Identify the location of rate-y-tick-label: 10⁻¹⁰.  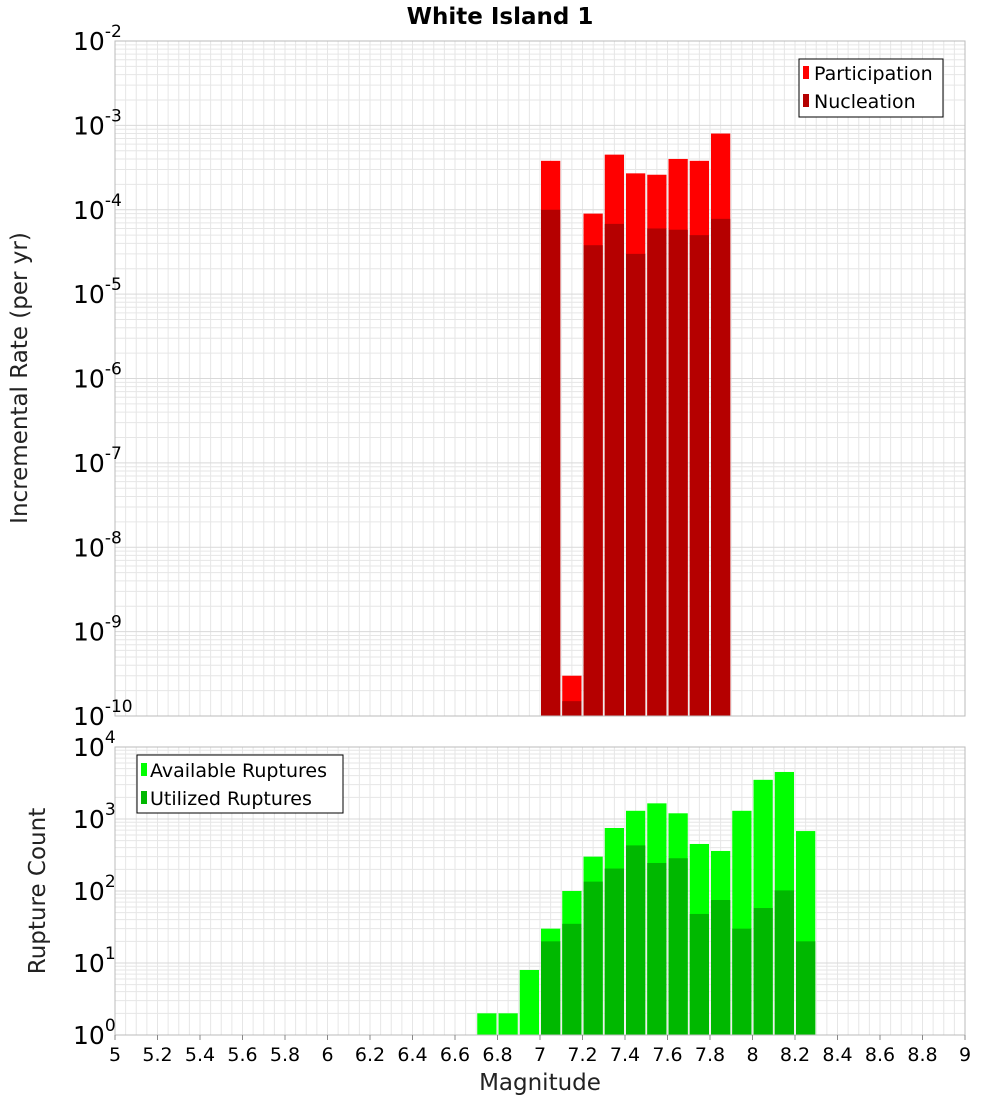
(103, 714).